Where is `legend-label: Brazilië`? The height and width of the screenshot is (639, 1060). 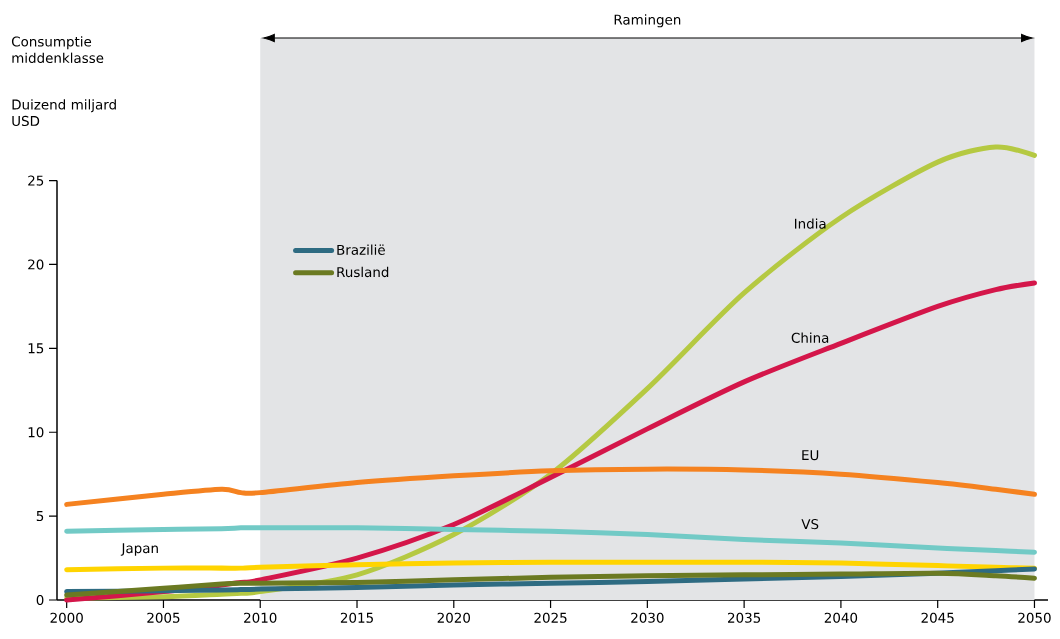 legend-label: Brazilië is located at coordinates (361, 249).